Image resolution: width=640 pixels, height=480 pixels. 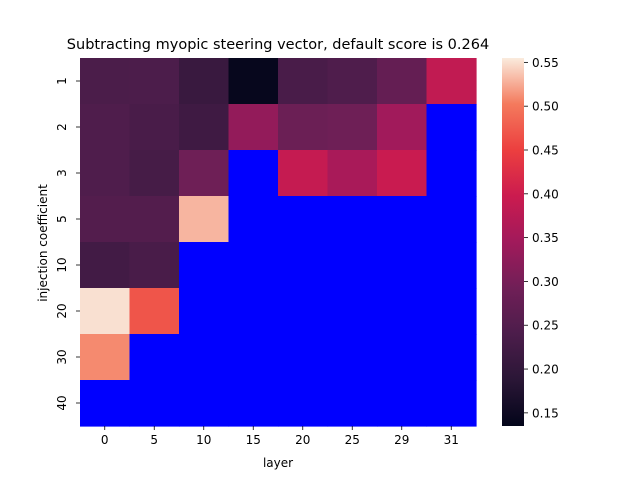 What do you see at coordinates (62, 356) in the screenshot?
I see `y-tick-label: 30` at bounding box center [62, 356].